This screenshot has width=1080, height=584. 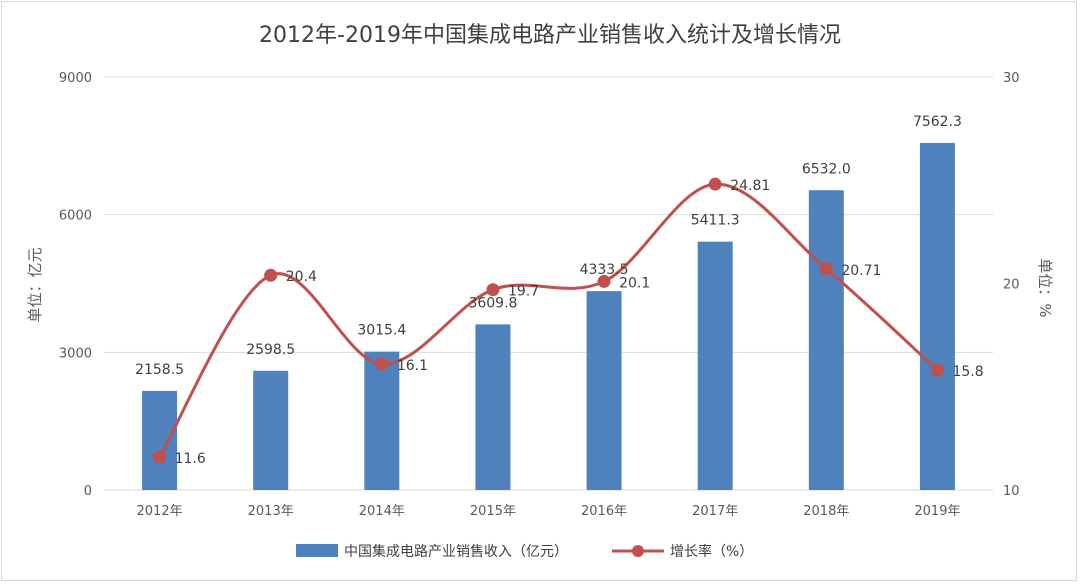 What do you see at coordinates (861, 271) in the screenshot?
I see `growth-value-label: 20.71` at bounding box center [861, 271].